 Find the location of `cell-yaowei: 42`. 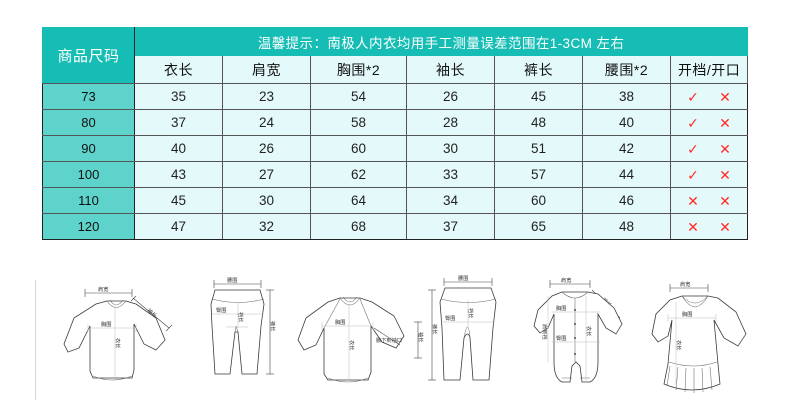

cell-yaowei: 42 is located at coordinates (626, 148).